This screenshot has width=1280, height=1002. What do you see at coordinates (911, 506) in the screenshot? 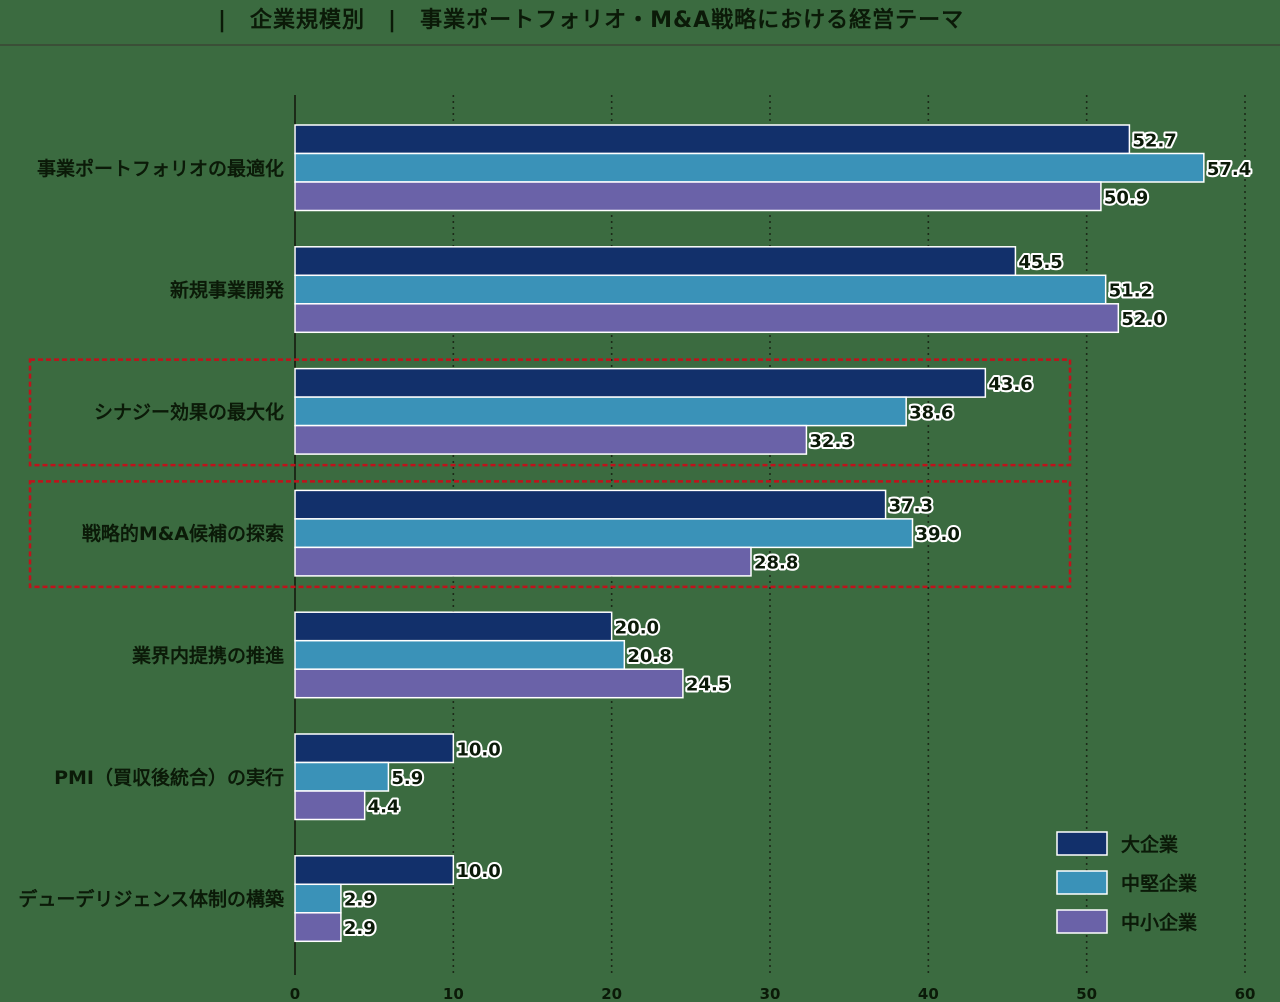
I see `data-label: 37.3` at bounding box center [911, 506].